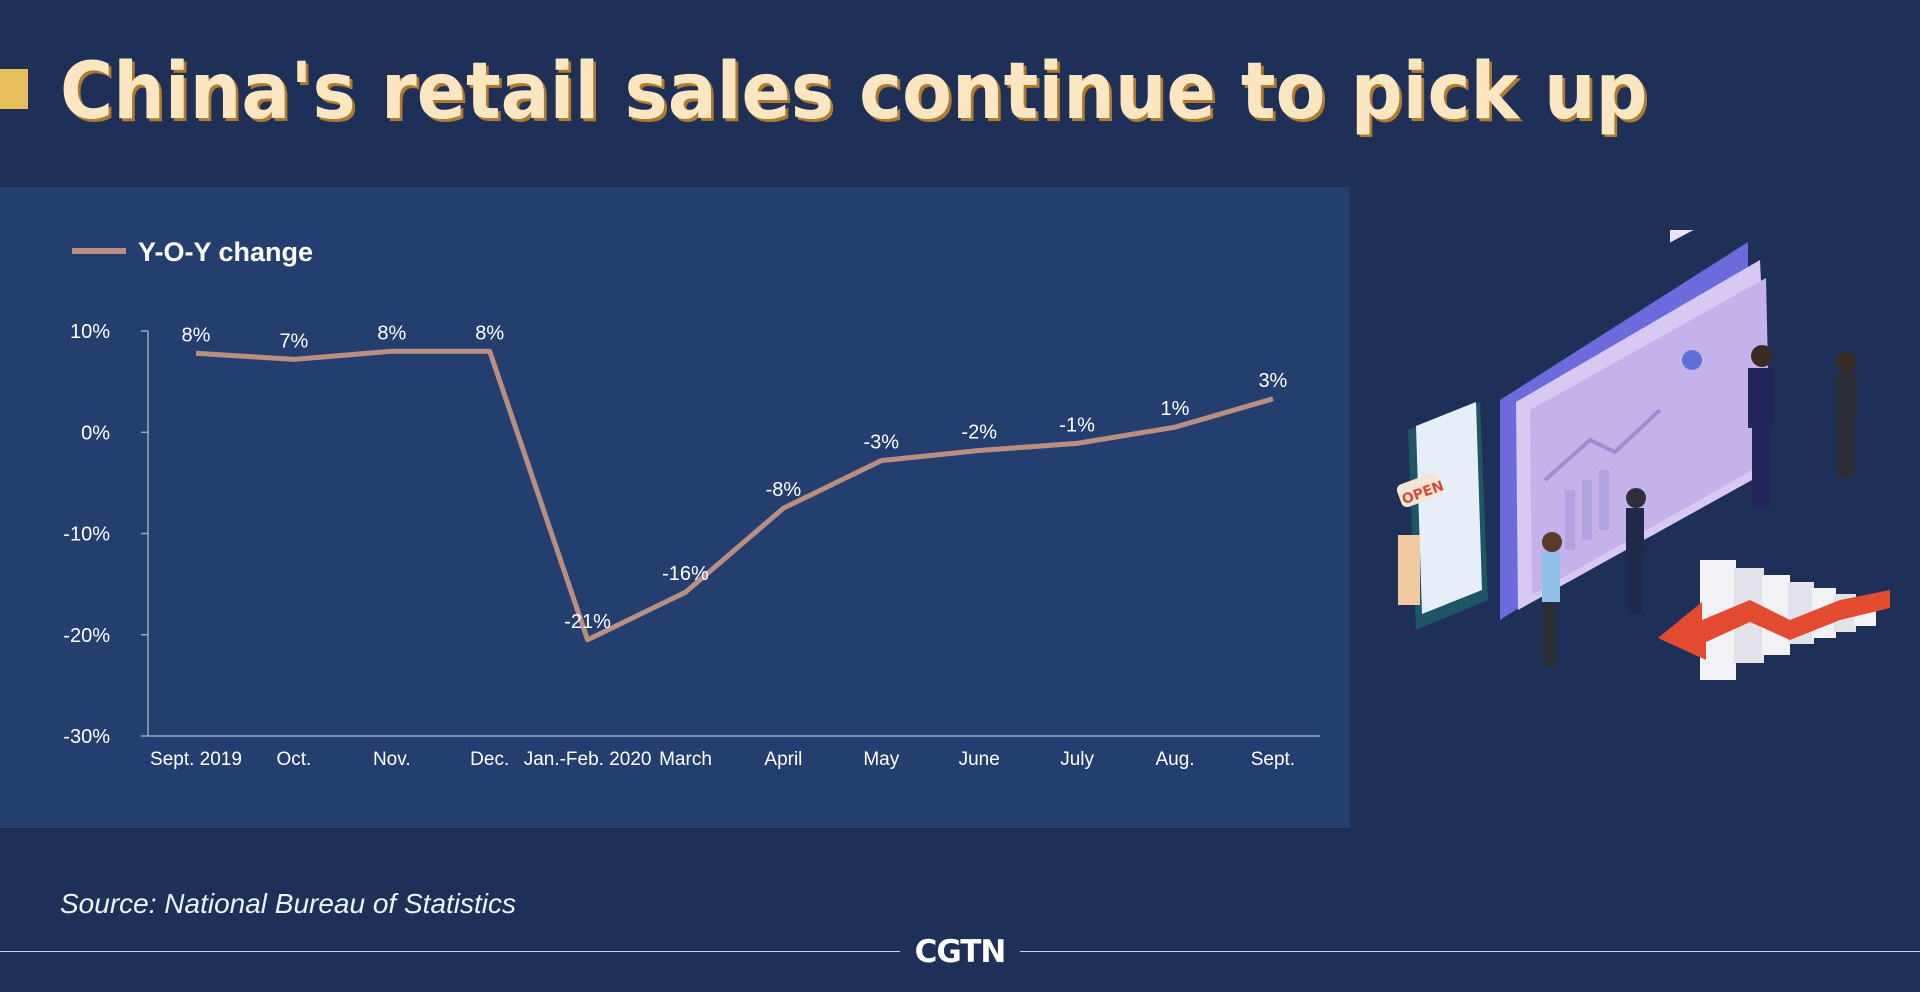  What do you see at coordinates (881, 759) in the screenshot?
I see `x-tick-label: May` at bounding box center [881, 759].